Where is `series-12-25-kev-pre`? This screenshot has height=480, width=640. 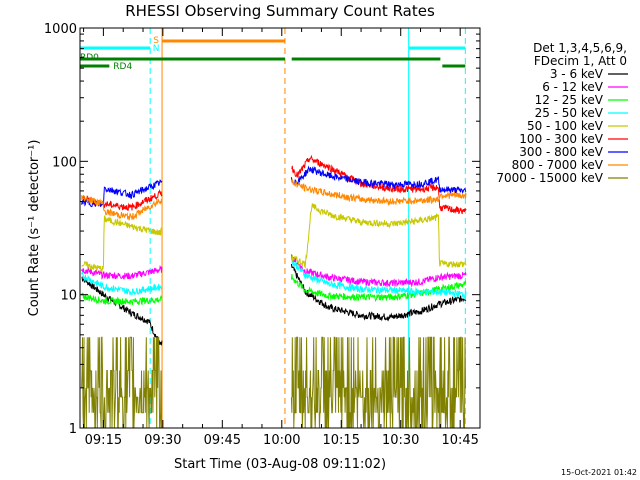 series-12-25-kev-pre is located at coordinates (122, 299).